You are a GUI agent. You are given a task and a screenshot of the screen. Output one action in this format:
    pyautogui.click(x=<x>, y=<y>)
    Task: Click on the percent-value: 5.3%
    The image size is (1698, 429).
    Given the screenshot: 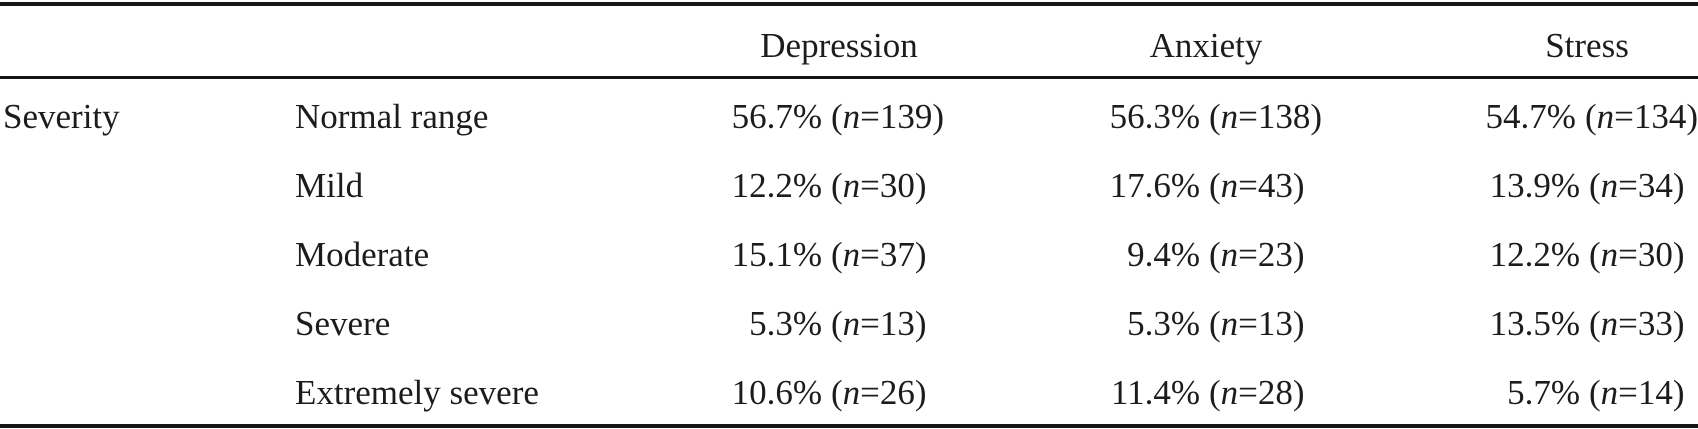 What is the action you would take?
    pyautogui.click(x=785, y=323)
    